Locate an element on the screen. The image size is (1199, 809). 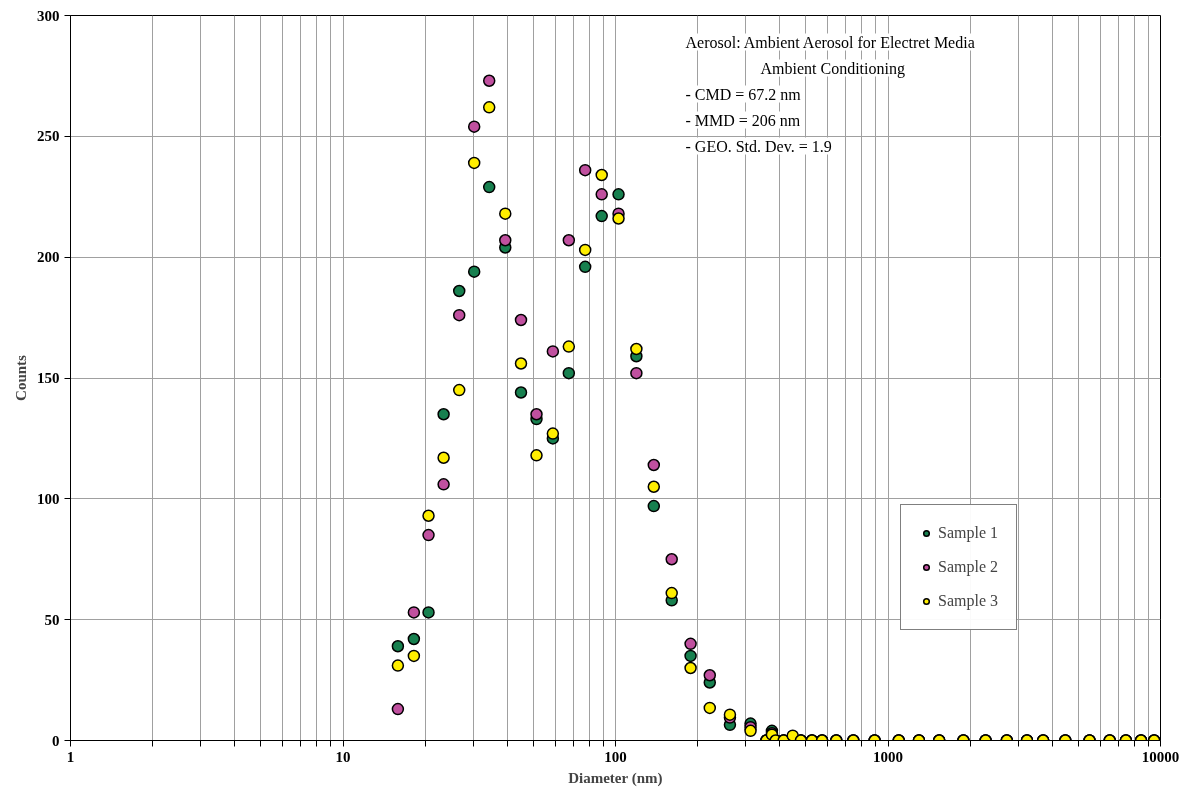
y-tick-label: 200 is located at coordinates (48, 257).